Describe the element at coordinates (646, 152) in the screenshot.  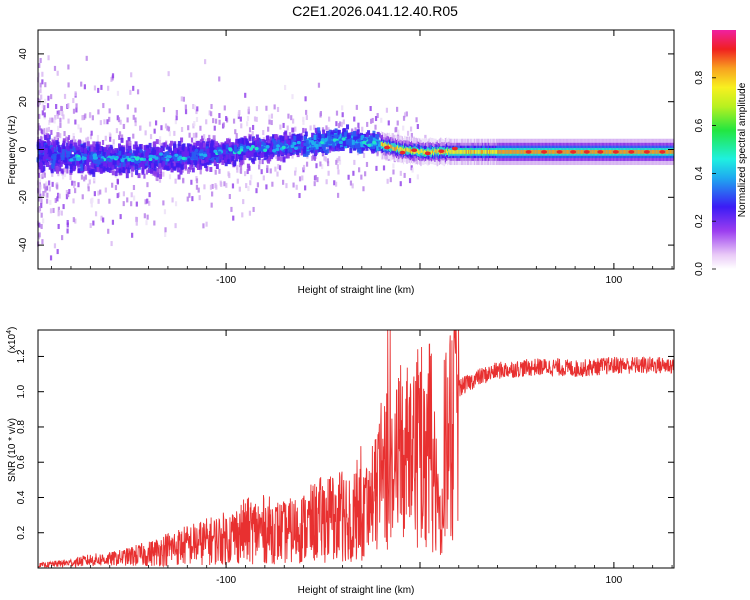
I see `spectrogram-hot-spot` at that location.